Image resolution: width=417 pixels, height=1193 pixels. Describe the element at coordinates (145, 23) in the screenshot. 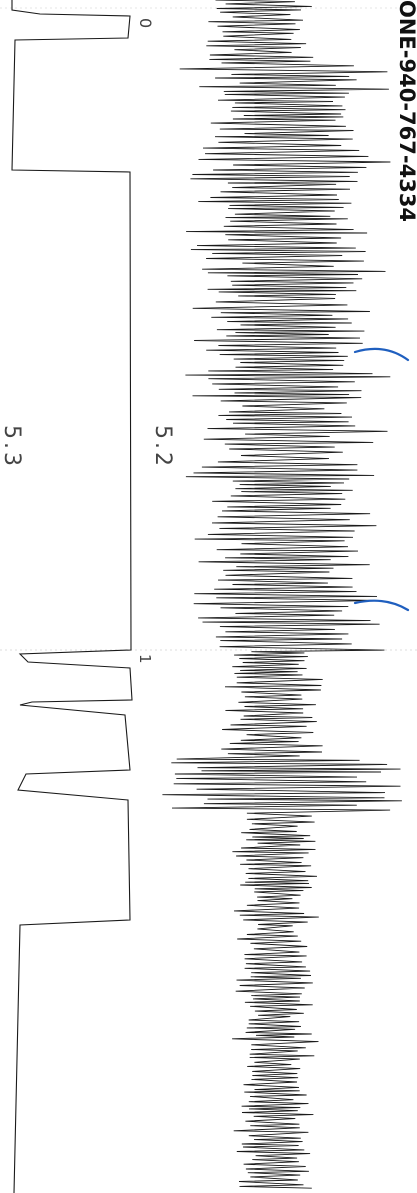

I see `marker-left: 0` at that location.